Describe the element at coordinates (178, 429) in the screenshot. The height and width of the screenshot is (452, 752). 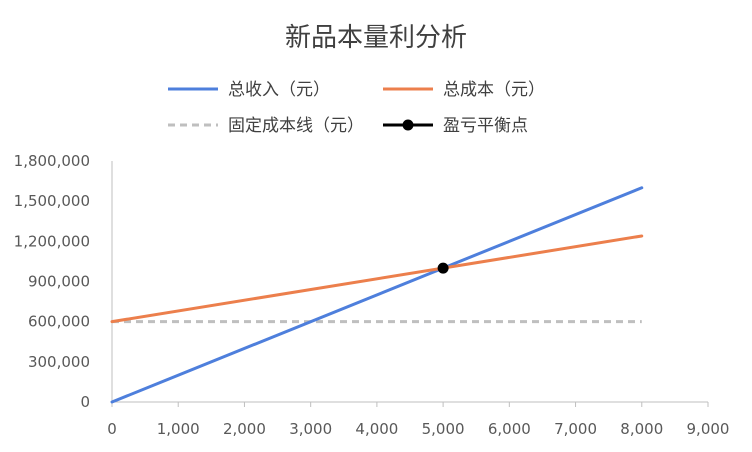
I see `x-tick-label: 1,000` at that location.